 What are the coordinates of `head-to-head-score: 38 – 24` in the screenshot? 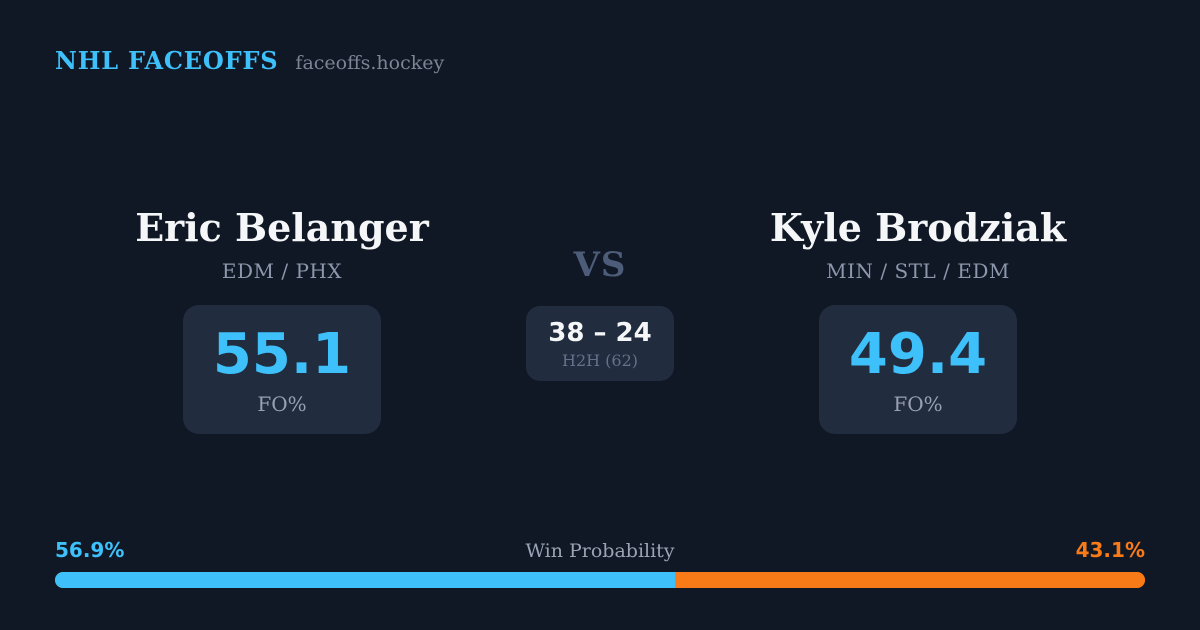 It's located at (600, 333).